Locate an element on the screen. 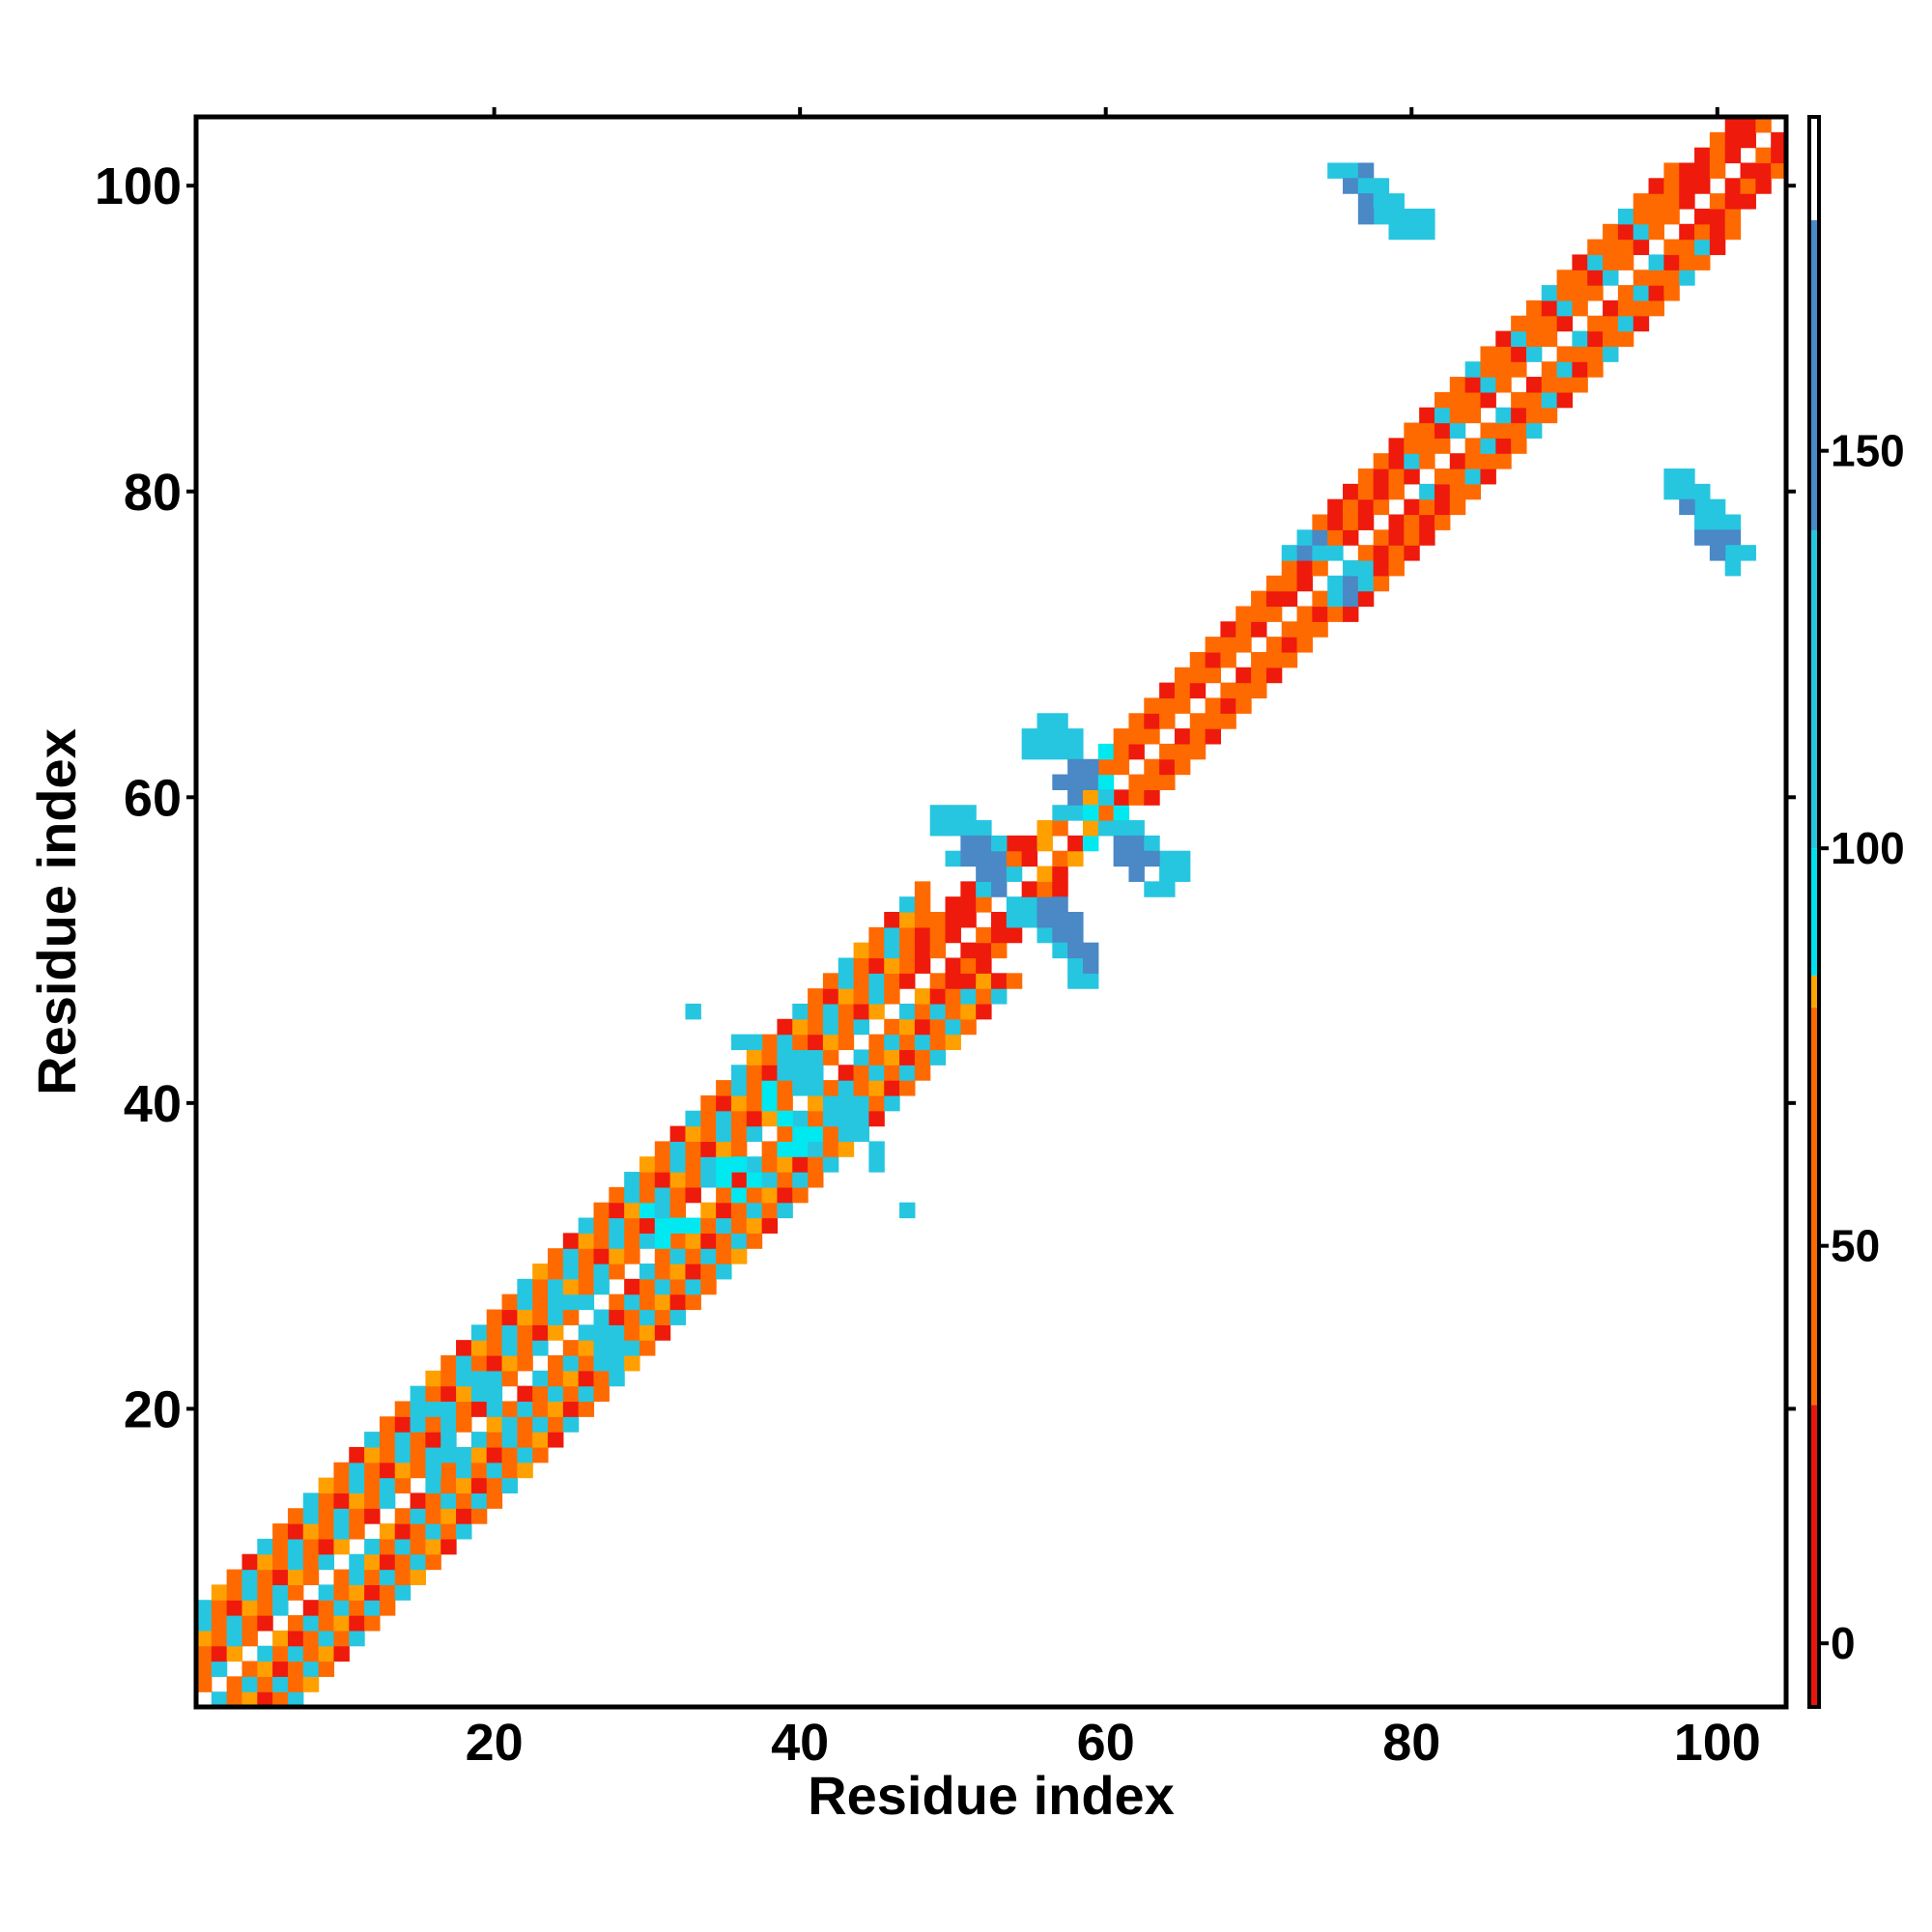 The image size is (1932, 1932). x-tick-label: 100 is located at coordinates (1717, 1743).